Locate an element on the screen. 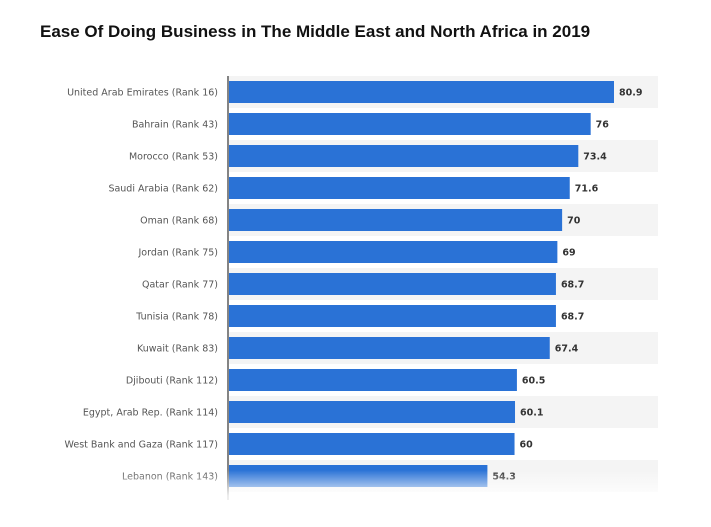 This screenshot has height=527, width=711. bottom-fade is located at coordinates (355, 498).